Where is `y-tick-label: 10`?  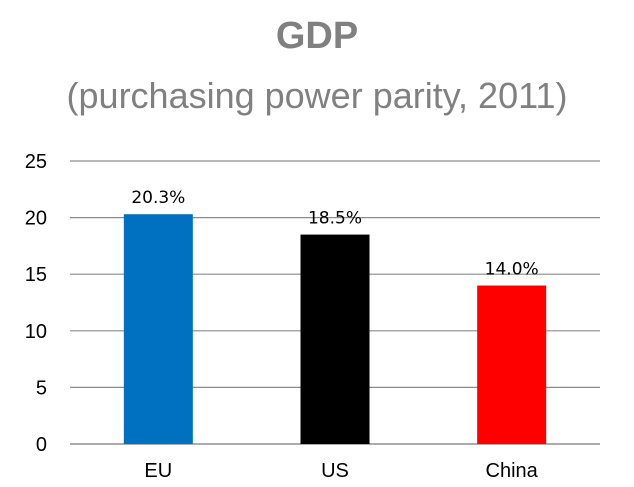
y-tick-label: 10 is located at coordinates (36, 332).